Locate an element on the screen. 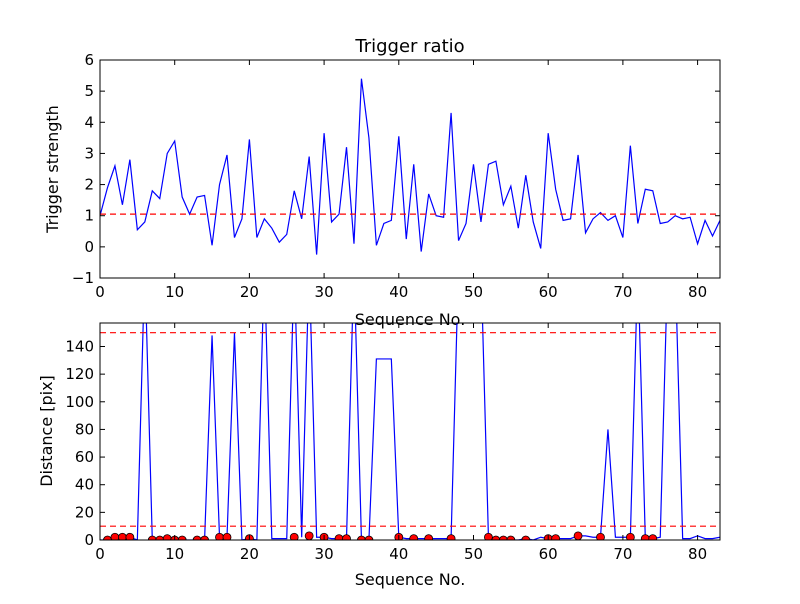  y-tick-label: 60 is located at coordinates (84, 457).